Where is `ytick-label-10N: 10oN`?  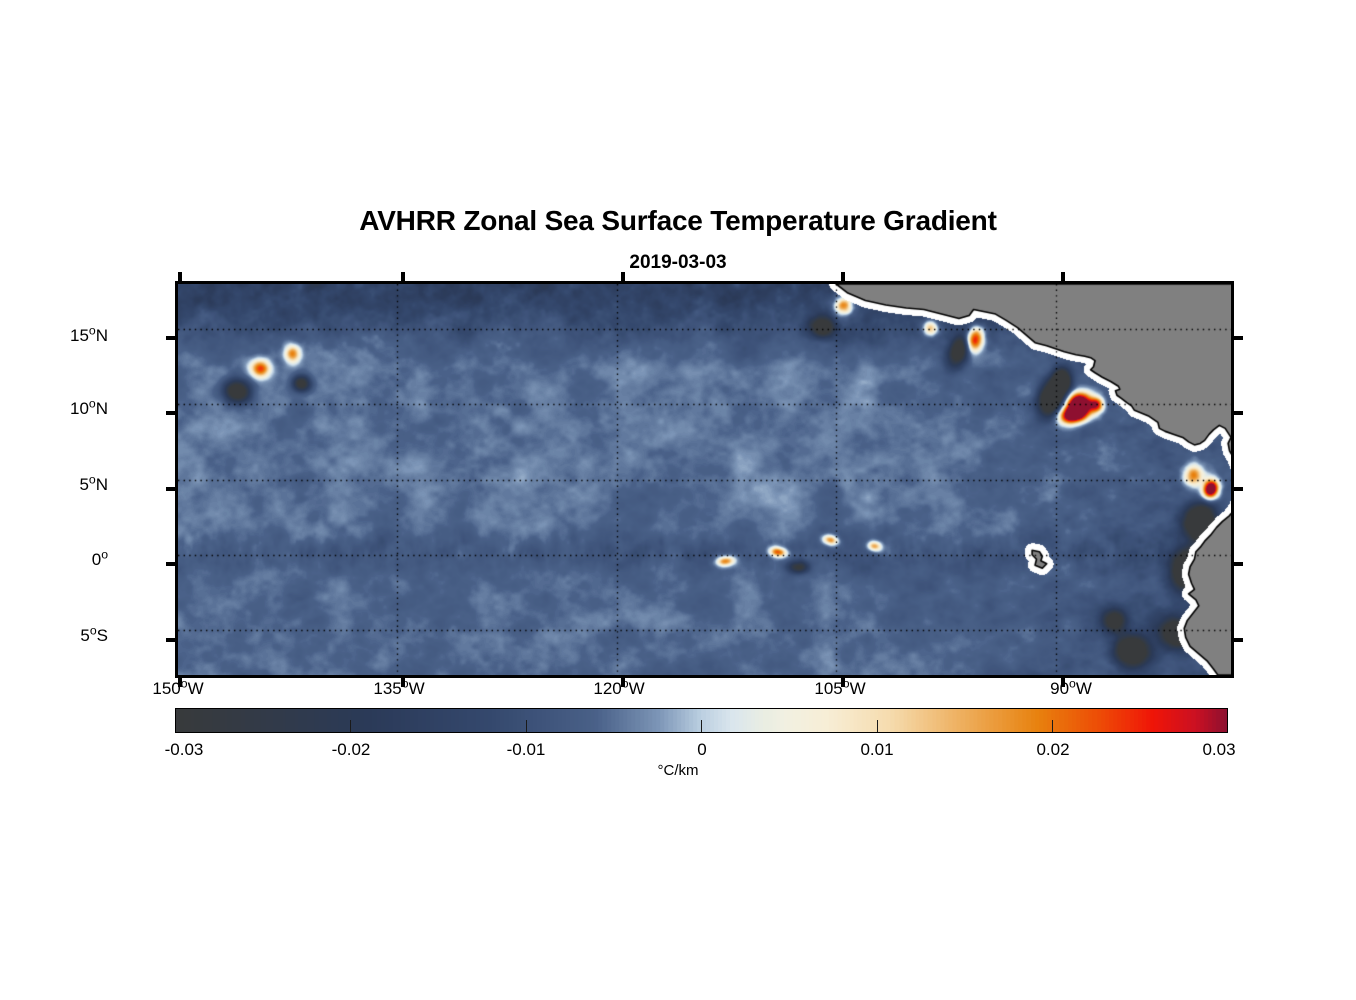
ytick-label-10N: 10oN is located at coordinates (88, 407).